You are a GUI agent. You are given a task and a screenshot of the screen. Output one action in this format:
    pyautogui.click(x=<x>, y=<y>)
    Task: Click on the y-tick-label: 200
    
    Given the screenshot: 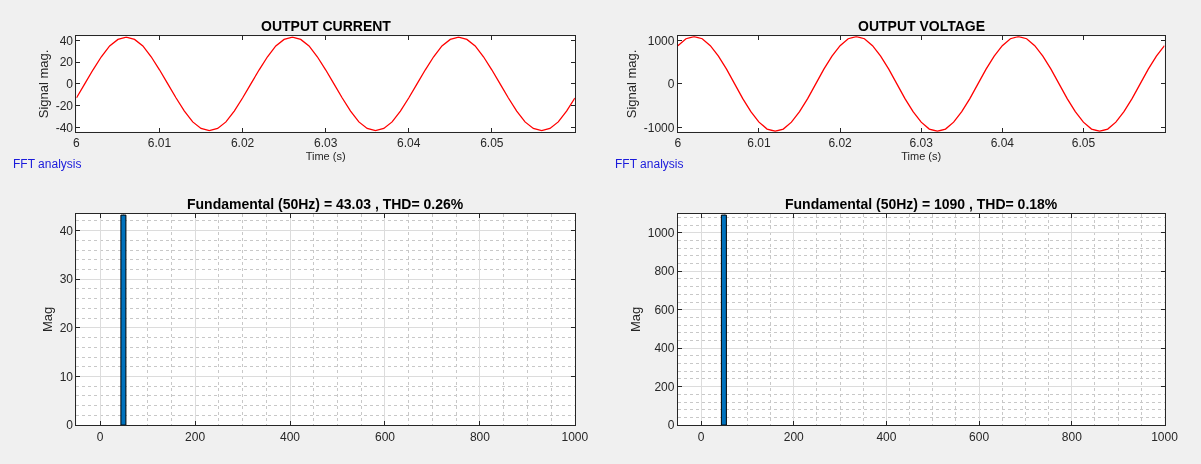 What is the action you would take?
    pyautogui.click(x=664, y=386)
    